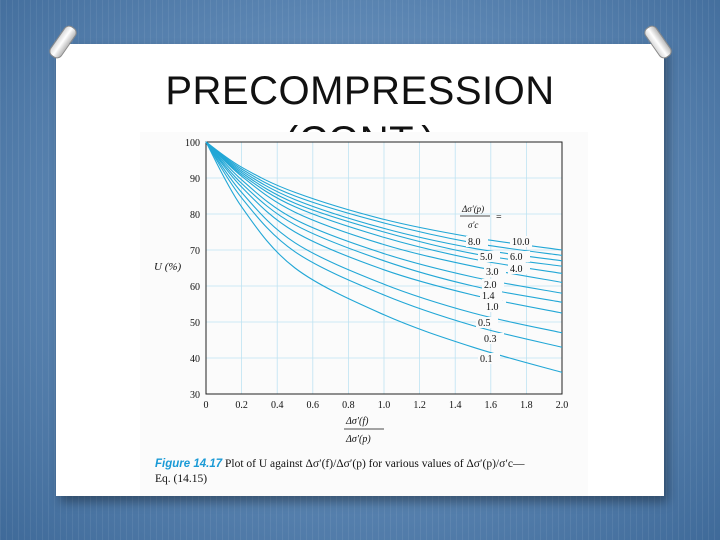 The image size is (720, 540). What do you see at coordinates (491, 405) in the screenshot?
I see `x-tick-label: 1.6` at bounding box center [491, 405].